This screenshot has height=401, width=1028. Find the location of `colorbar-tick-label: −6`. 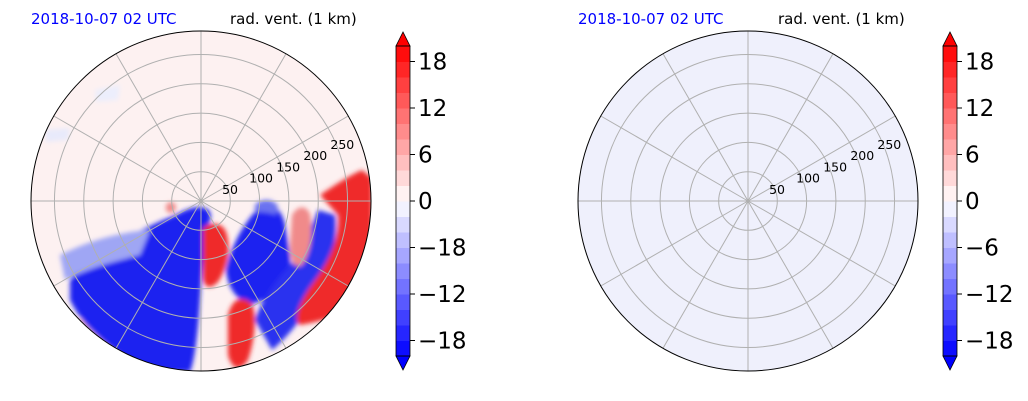

colorbar-tick-label: −6 is located at coordinates (982, 249).